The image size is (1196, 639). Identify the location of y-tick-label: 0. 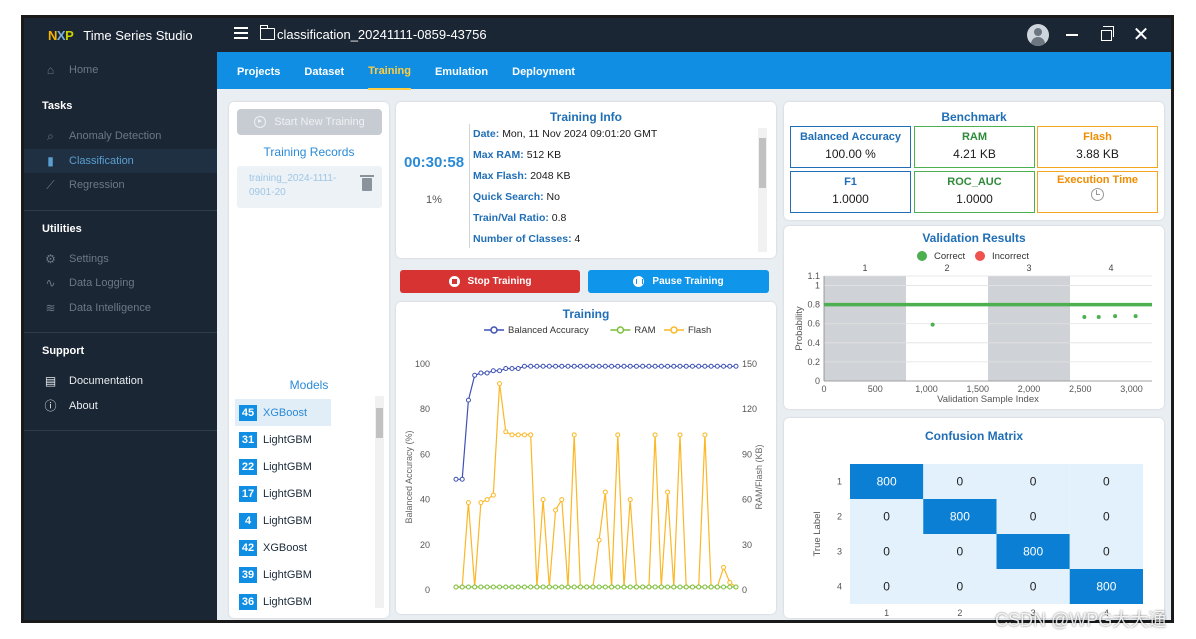
(817, 381).